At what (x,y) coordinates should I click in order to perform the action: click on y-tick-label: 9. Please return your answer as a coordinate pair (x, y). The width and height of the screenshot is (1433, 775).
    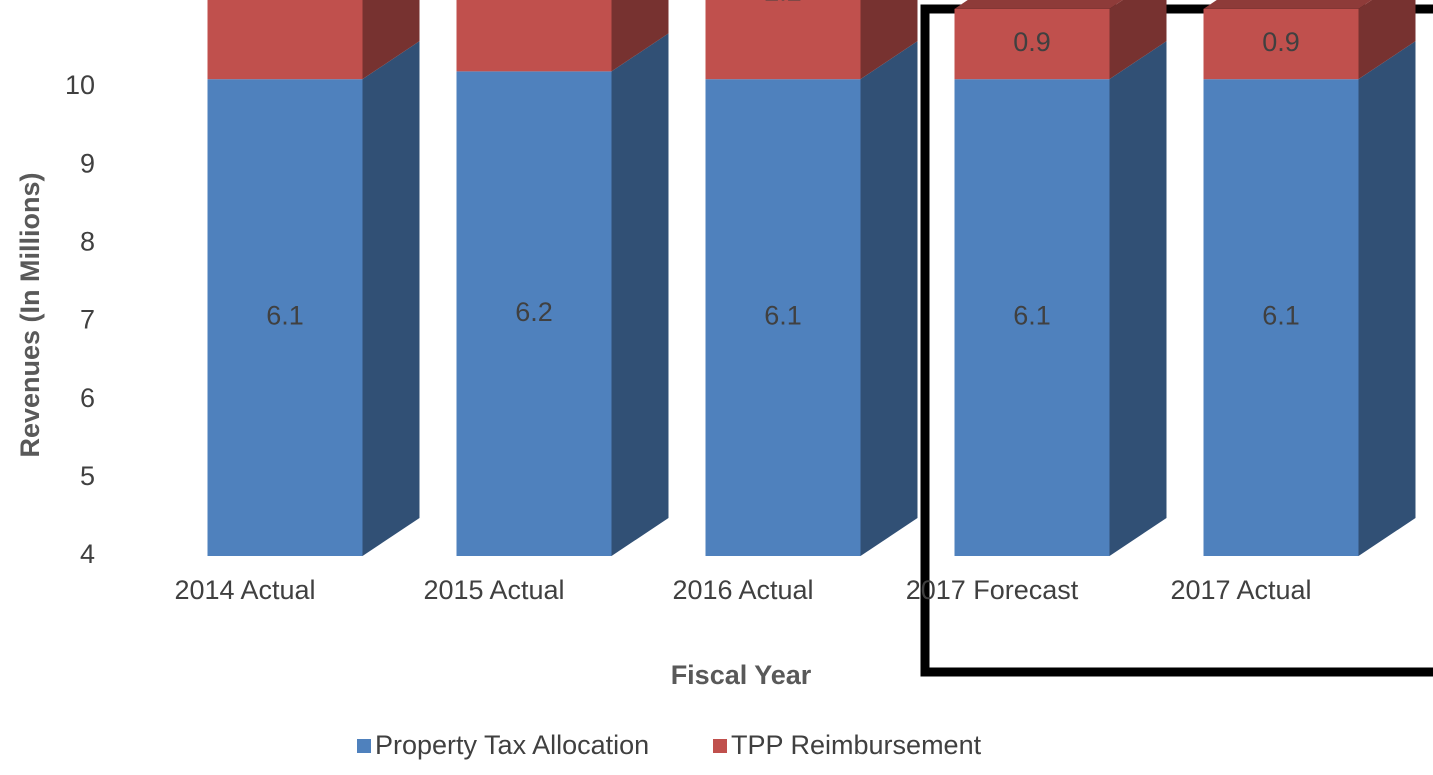
    Looking at the image, I should click on (87, 163).